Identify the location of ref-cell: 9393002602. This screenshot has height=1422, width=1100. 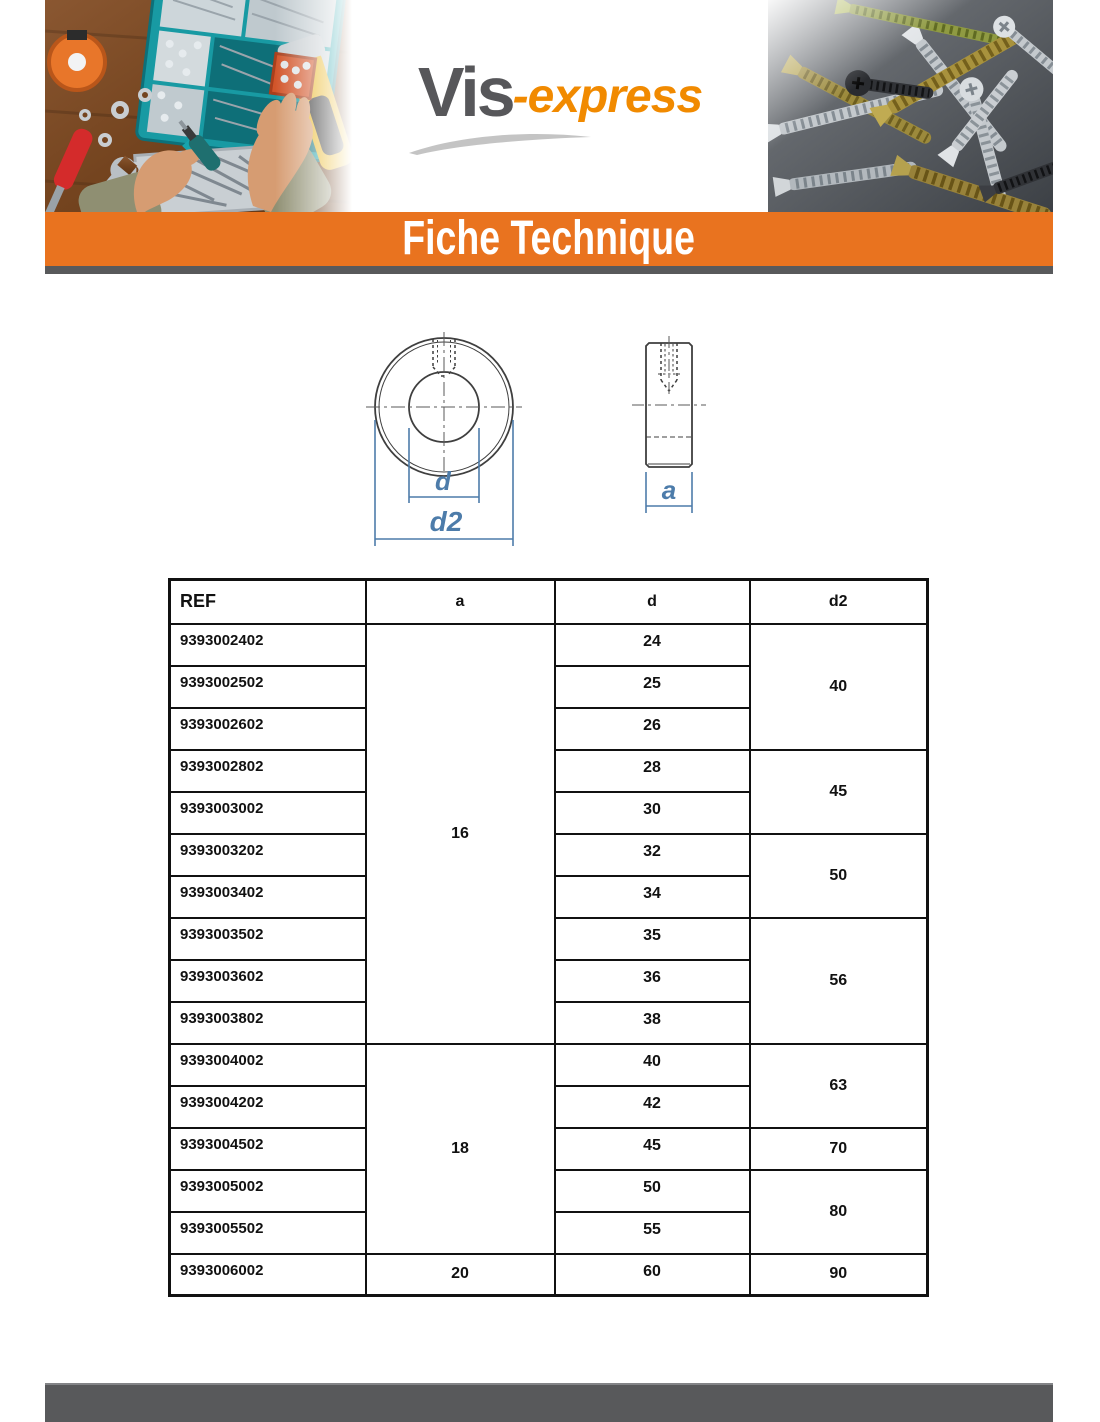
(267, 728).